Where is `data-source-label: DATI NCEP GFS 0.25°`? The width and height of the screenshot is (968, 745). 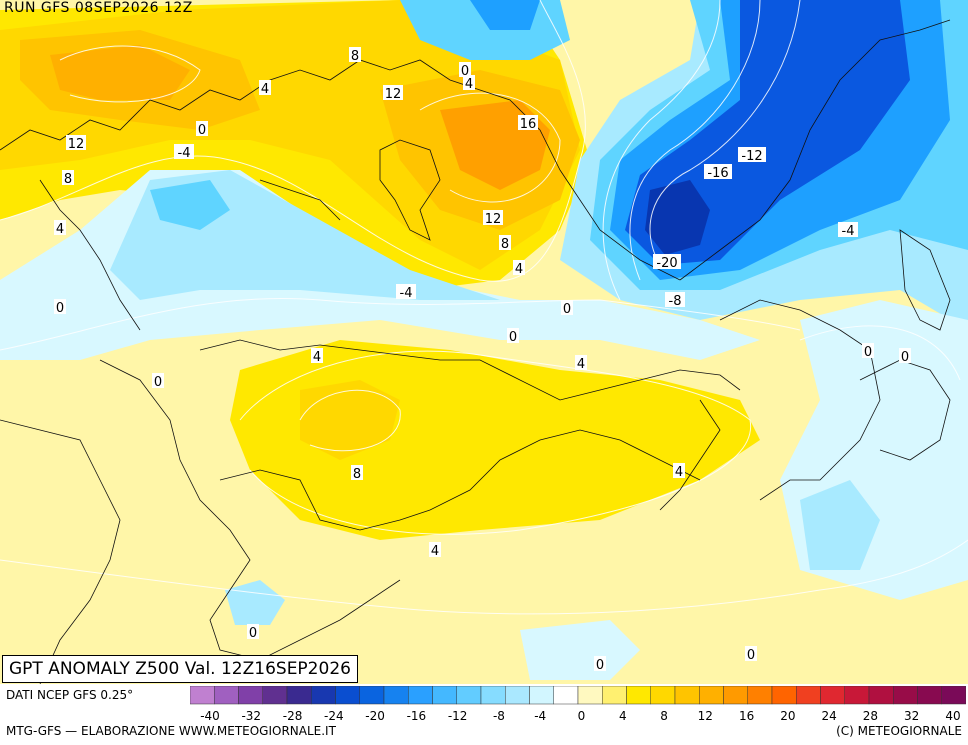 data-source-label: DATI NCEP GFS 0.25° is located at coordinates (70, 695).